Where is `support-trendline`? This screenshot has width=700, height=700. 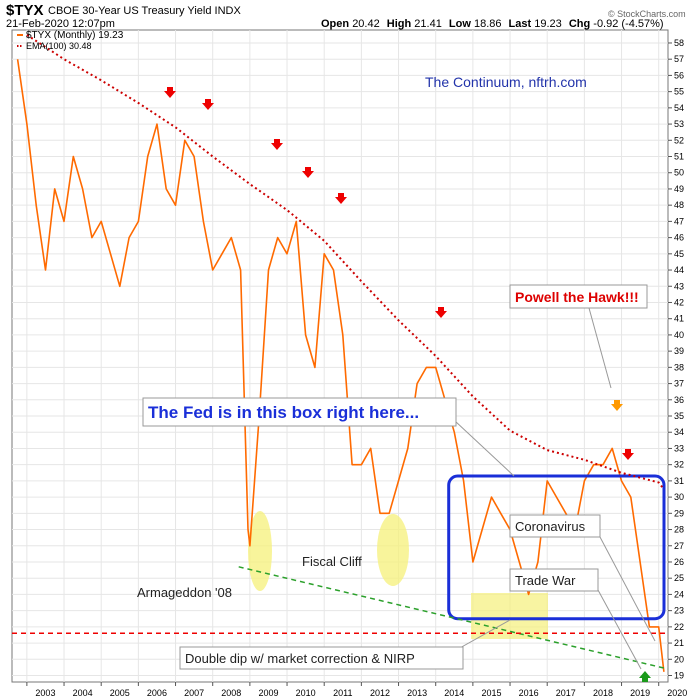
support-trendline is located at coordinates (453, 618).